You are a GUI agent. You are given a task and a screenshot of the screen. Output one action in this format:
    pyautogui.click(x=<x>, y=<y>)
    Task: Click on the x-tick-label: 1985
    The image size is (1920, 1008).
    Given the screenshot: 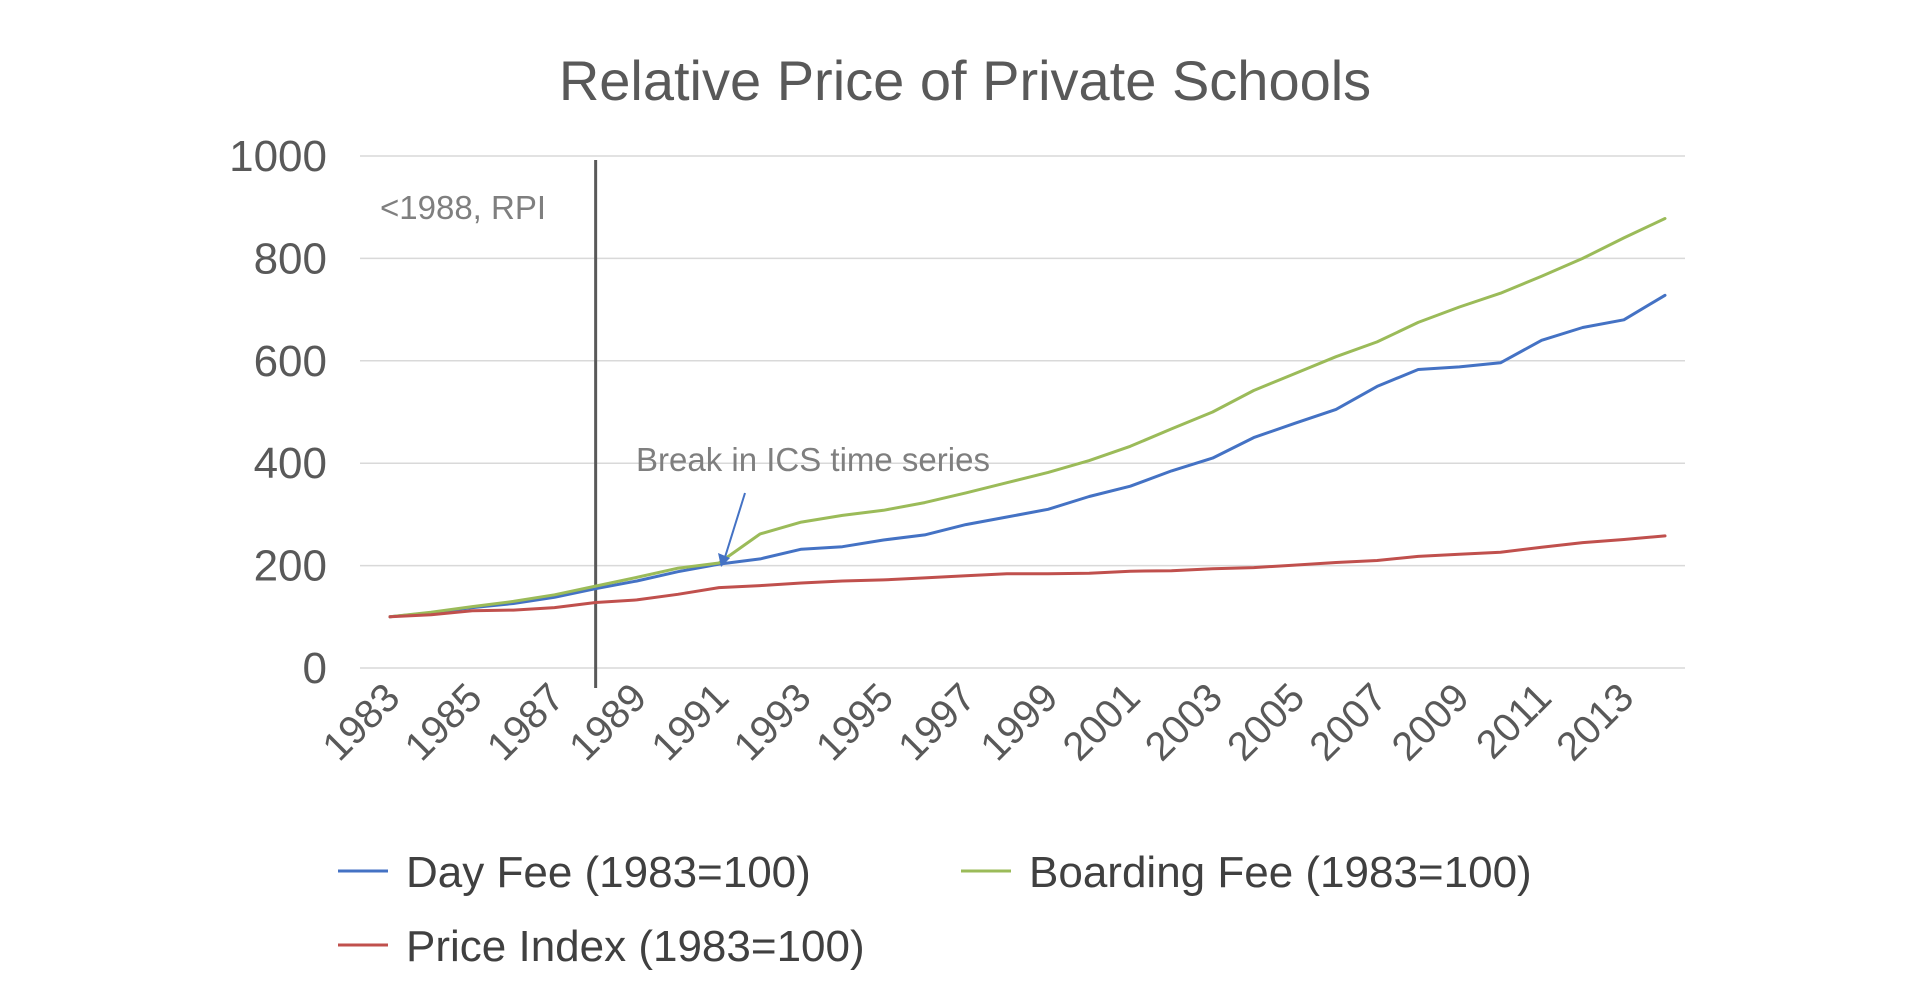 What is the action you would take?
    pyautogui.click(x=444, y=722)
    